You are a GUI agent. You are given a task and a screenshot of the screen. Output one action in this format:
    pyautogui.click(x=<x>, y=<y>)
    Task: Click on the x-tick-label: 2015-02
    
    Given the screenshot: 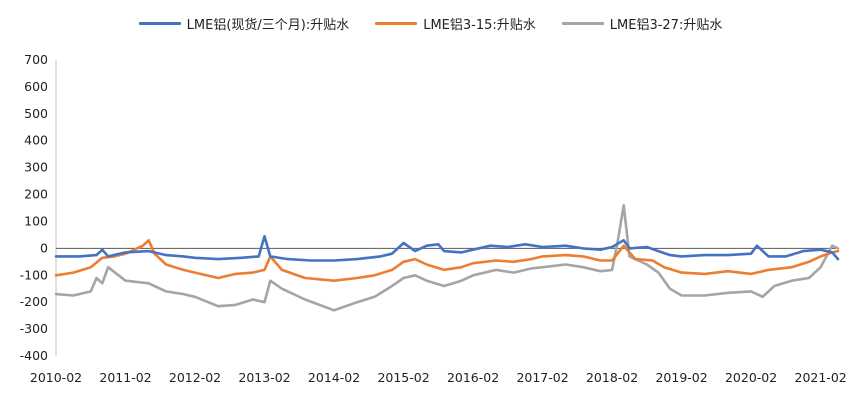 What is the action you would take?
    pyautogui.click(x=403, y=377)
    